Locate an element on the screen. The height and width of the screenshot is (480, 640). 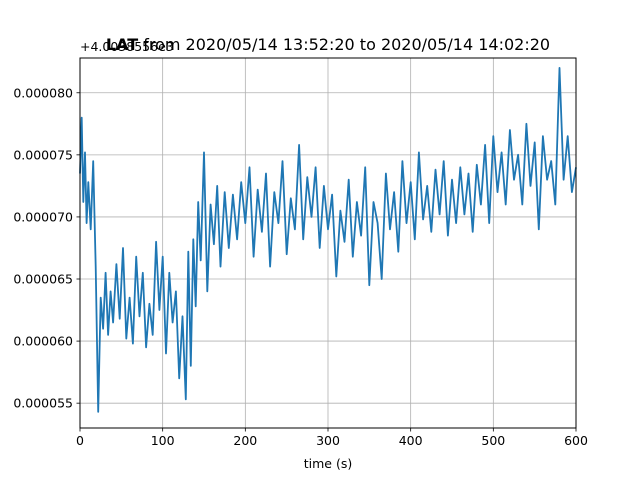
y-offset-label: +4.0038556e3 is located at coordinates (127, 46).